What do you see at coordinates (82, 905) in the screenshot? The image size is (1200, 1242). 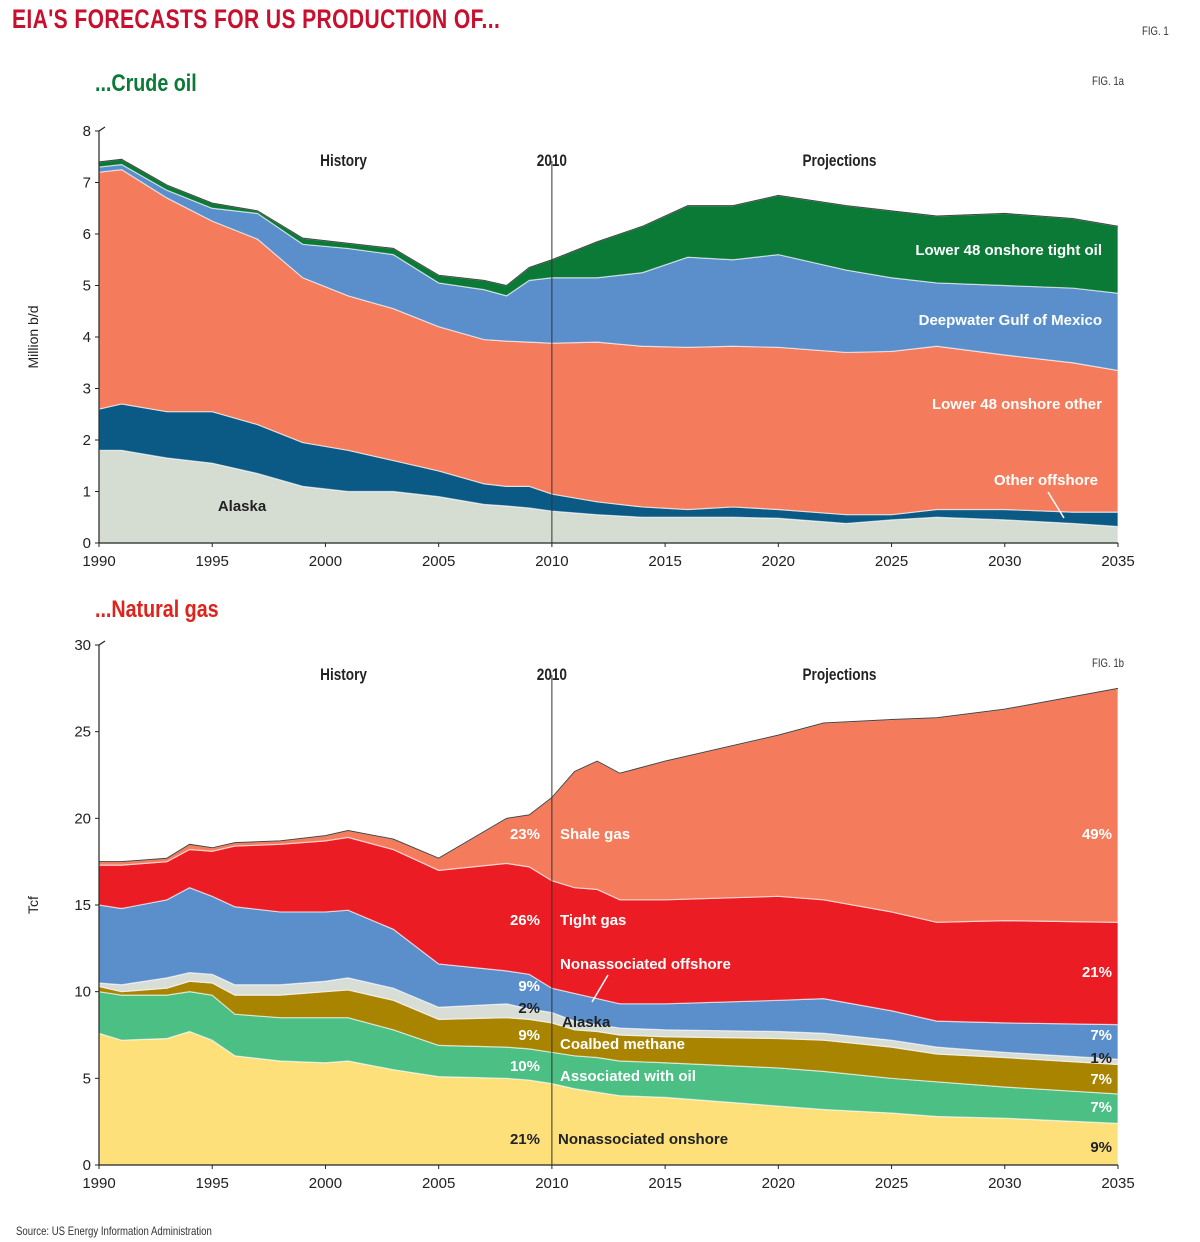 I see `y-tick-label: 15` at bounding box center [82, 905].